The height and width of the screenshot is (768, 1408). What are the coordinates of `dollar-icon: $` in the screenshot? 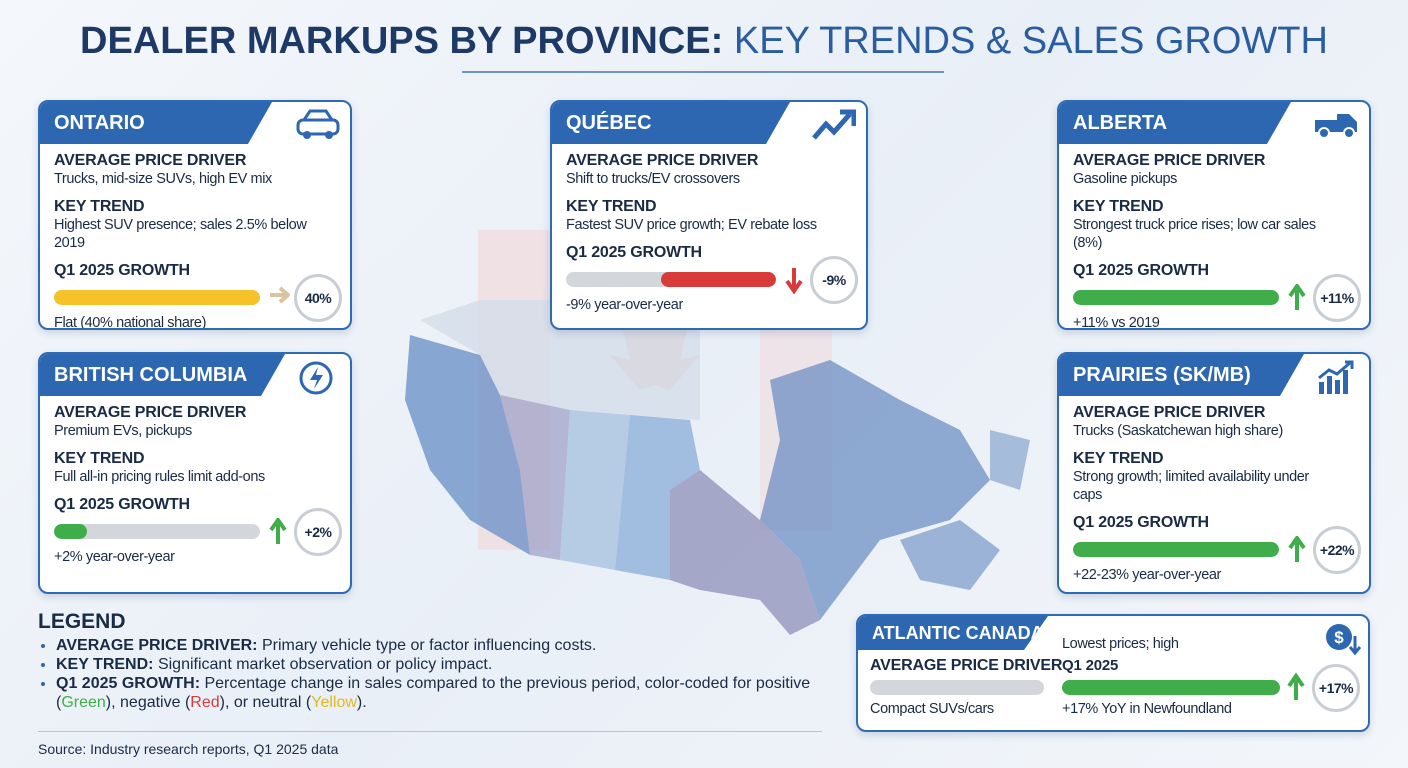 It's located at (1344, 640).